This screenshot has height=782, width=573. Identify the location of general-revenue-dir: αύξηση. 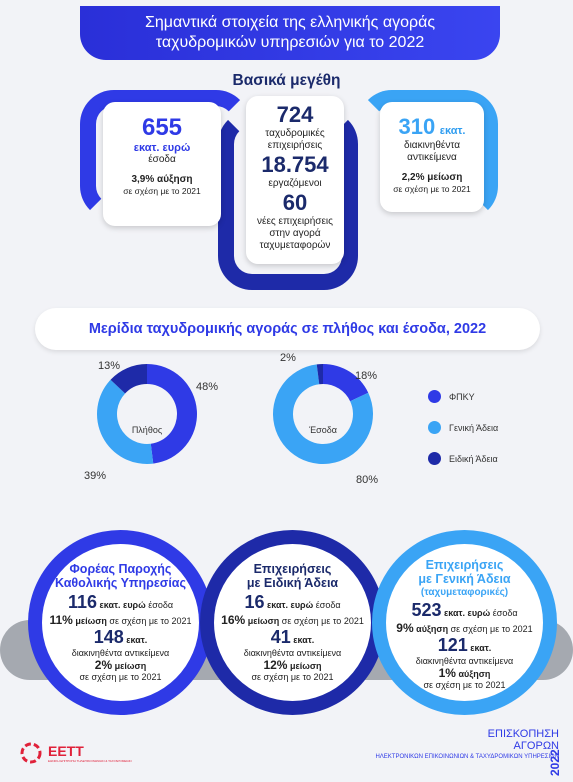
(432, 629).